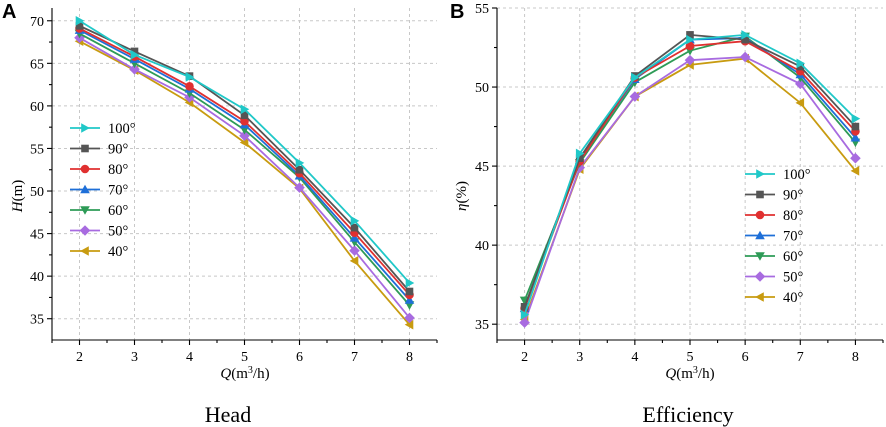  Describe the element at coordinates (103, 190) in the screenshot. I see `legend-a: 100° 90° 80° 70° 60° 50° 40°` at that location.